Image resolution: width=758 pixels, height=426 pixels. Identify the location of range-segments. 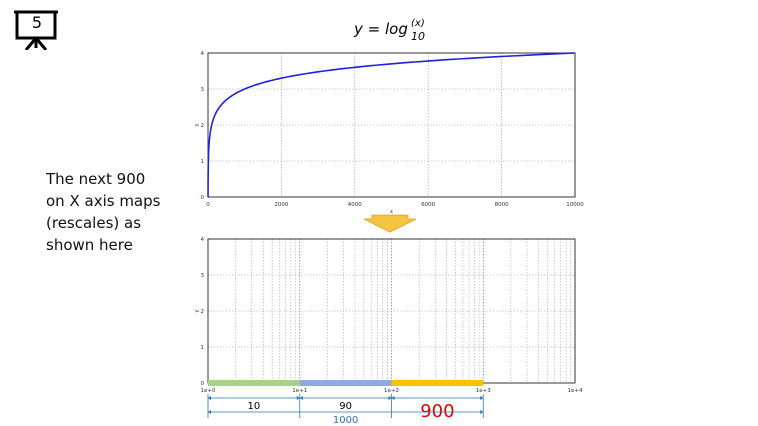
(346, 383).